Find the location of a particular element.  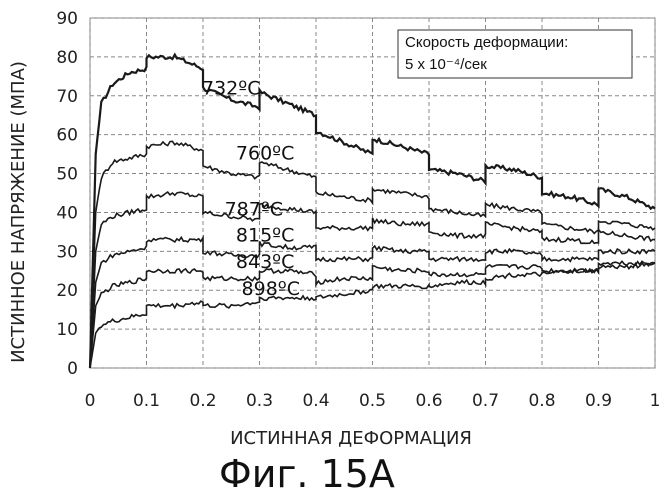

y-tick-label: 70 is located at coordinates (67, 97).